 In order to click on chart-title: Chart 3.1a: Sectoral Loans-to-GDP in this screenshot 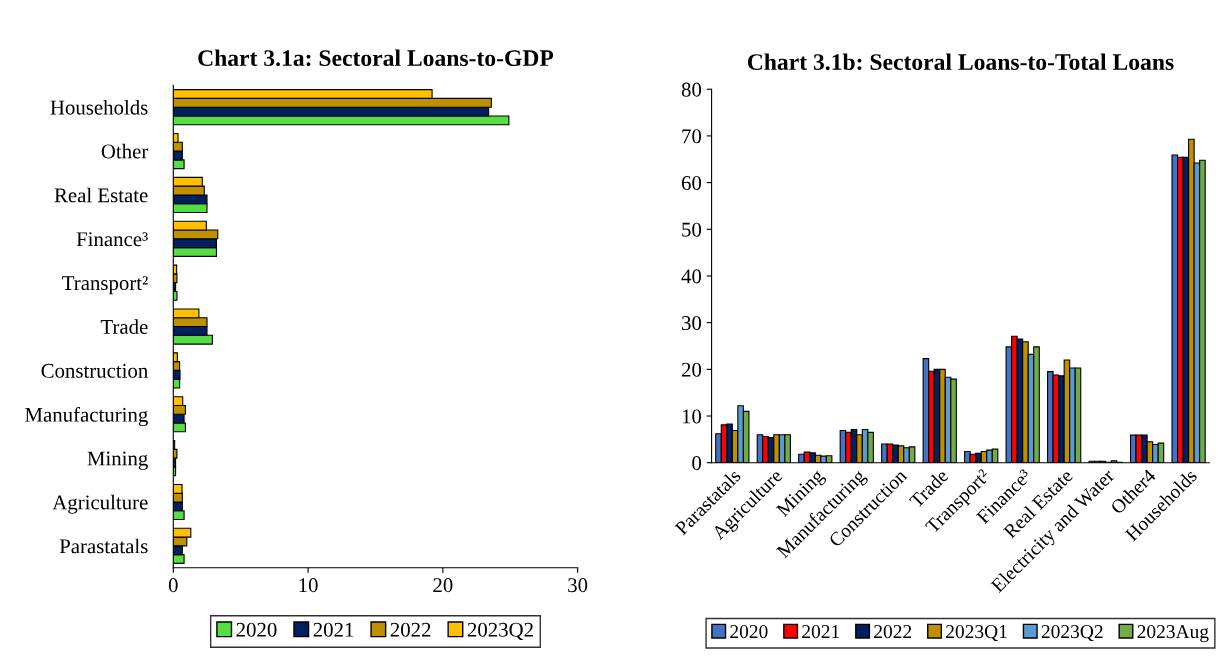, I will do `click(376, 58)`.